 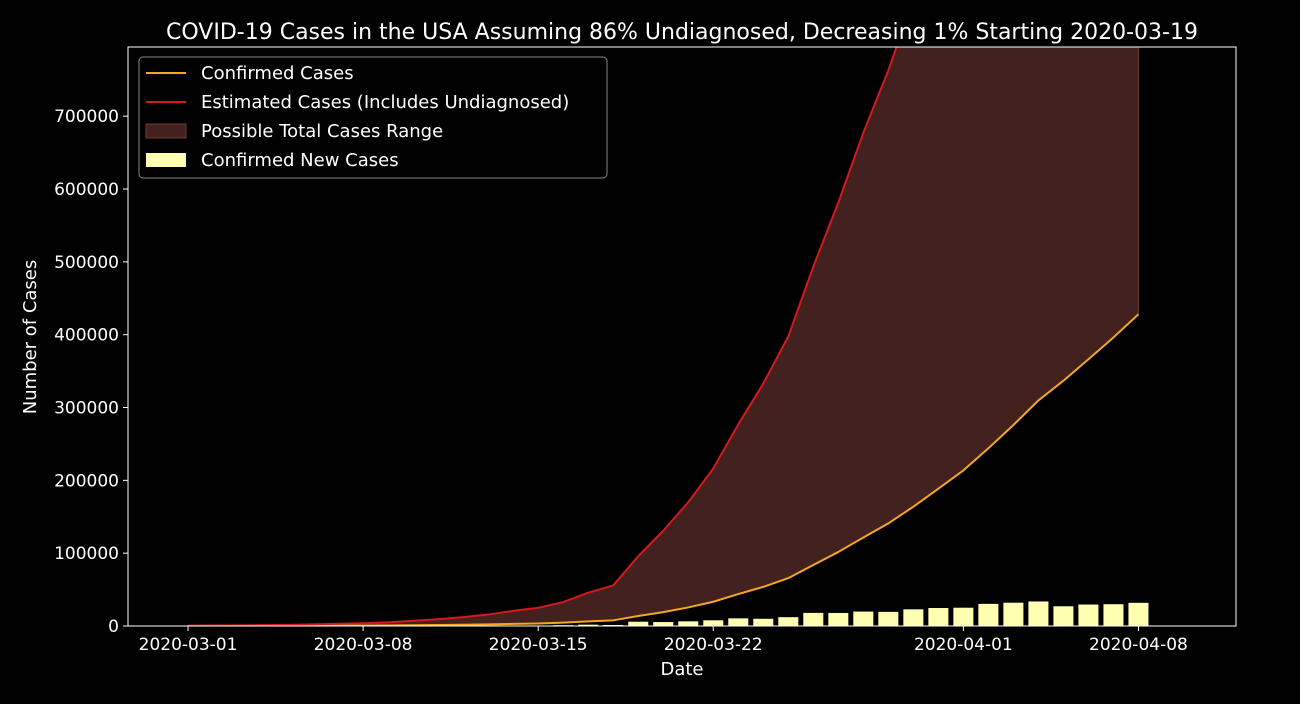 What do you see at coordinates (713, 645) in the screenshot?
I see `x-tick-label: 2020-03-22` at bounding box center [713, 645].